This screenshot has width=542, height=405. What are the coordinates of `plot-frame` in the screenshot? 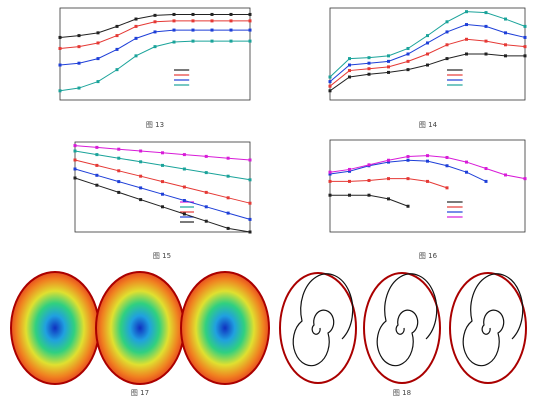 It's located at (162, 187).